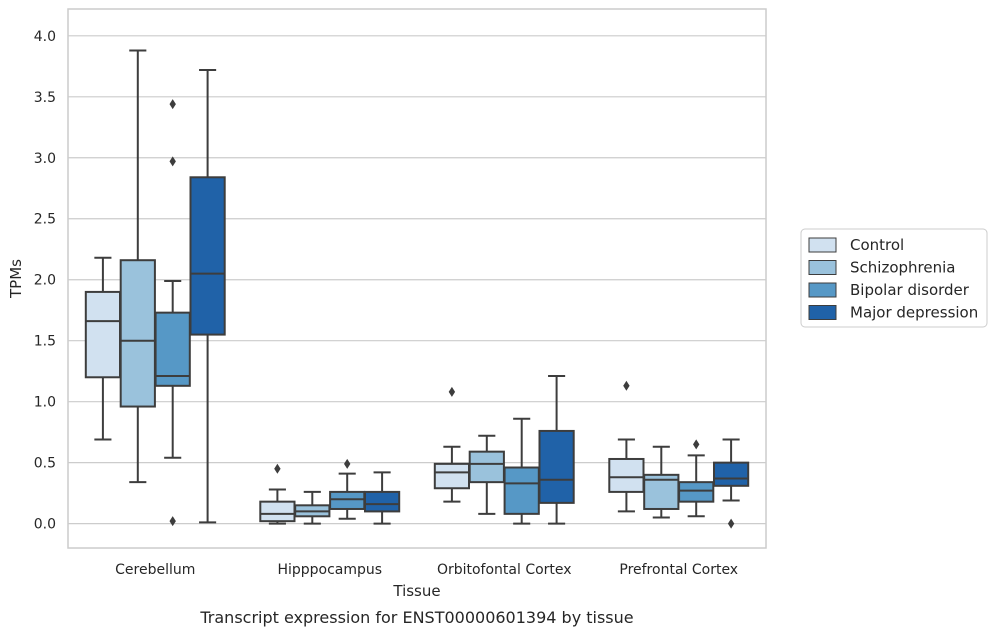 The height and width of the screenshot is (634, 997). What do you see at coordinates (45, 98) in the screenshot?
I see `y-tick-label: 3.5` at bounding box center [45, 98].